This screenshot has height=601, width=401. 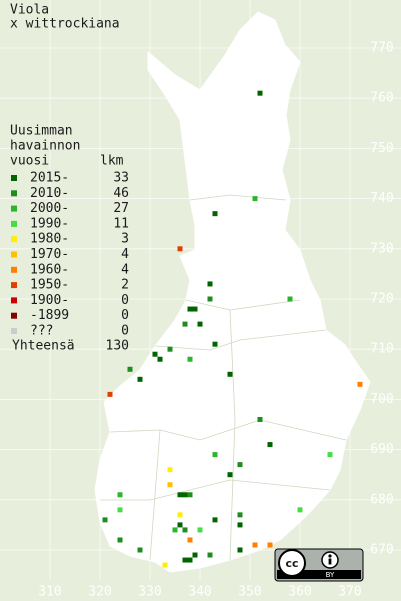 I want to click on legend-label: 1960-, so click(x=49, y=269).